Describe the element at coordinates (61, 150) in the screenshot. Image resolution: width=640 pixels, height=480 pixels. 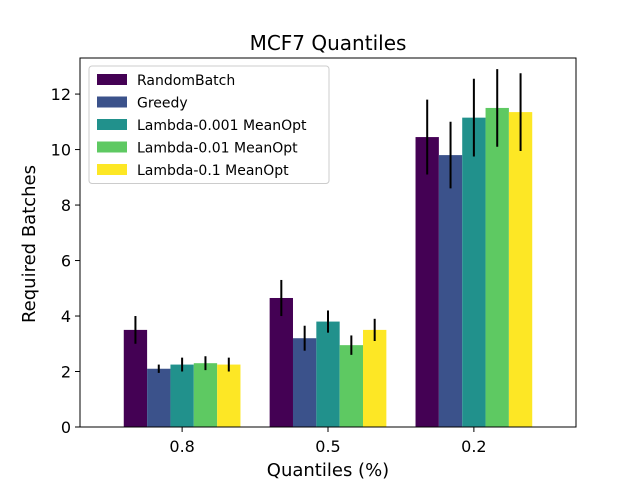
I see `y-tick-label: 10` at that location.